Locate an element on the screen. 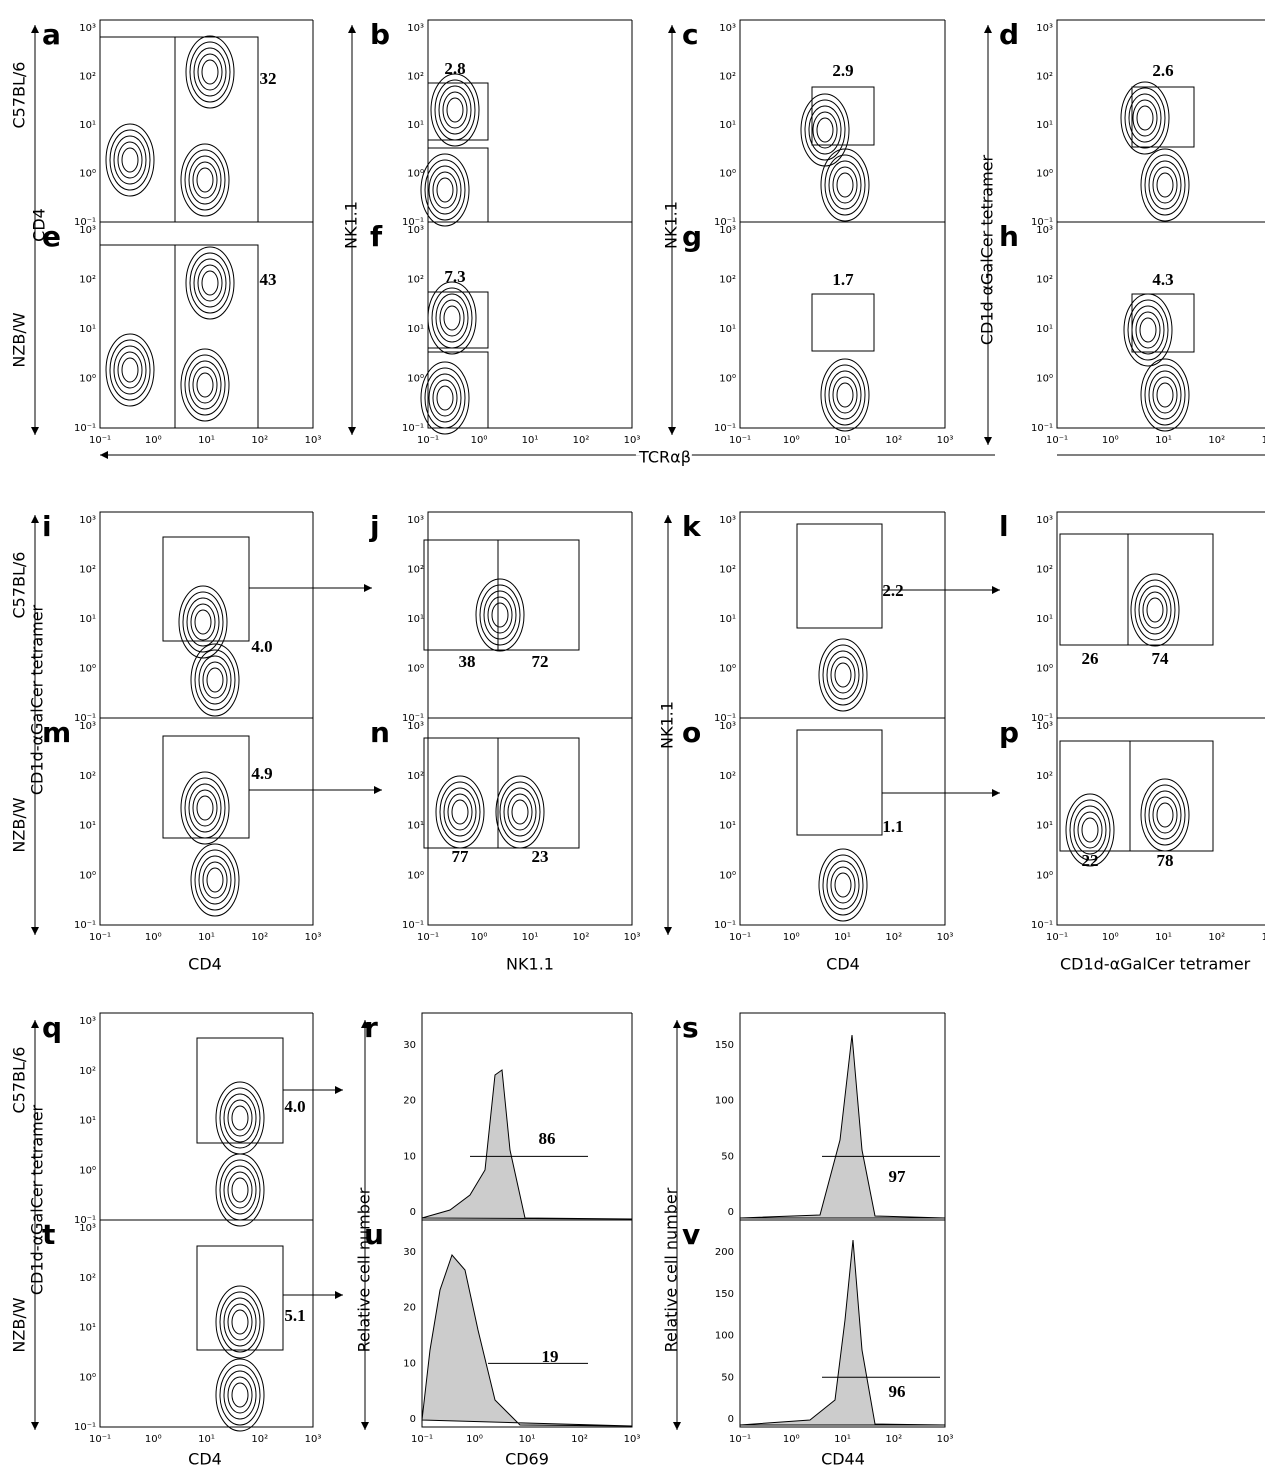  panel: n 10⁻¹ 10⁰ 10¹ 10² 10³ 77 23 10⁻¹ 10⁰ 10¹ 10² 10³ is located at coordinates (505, 829).